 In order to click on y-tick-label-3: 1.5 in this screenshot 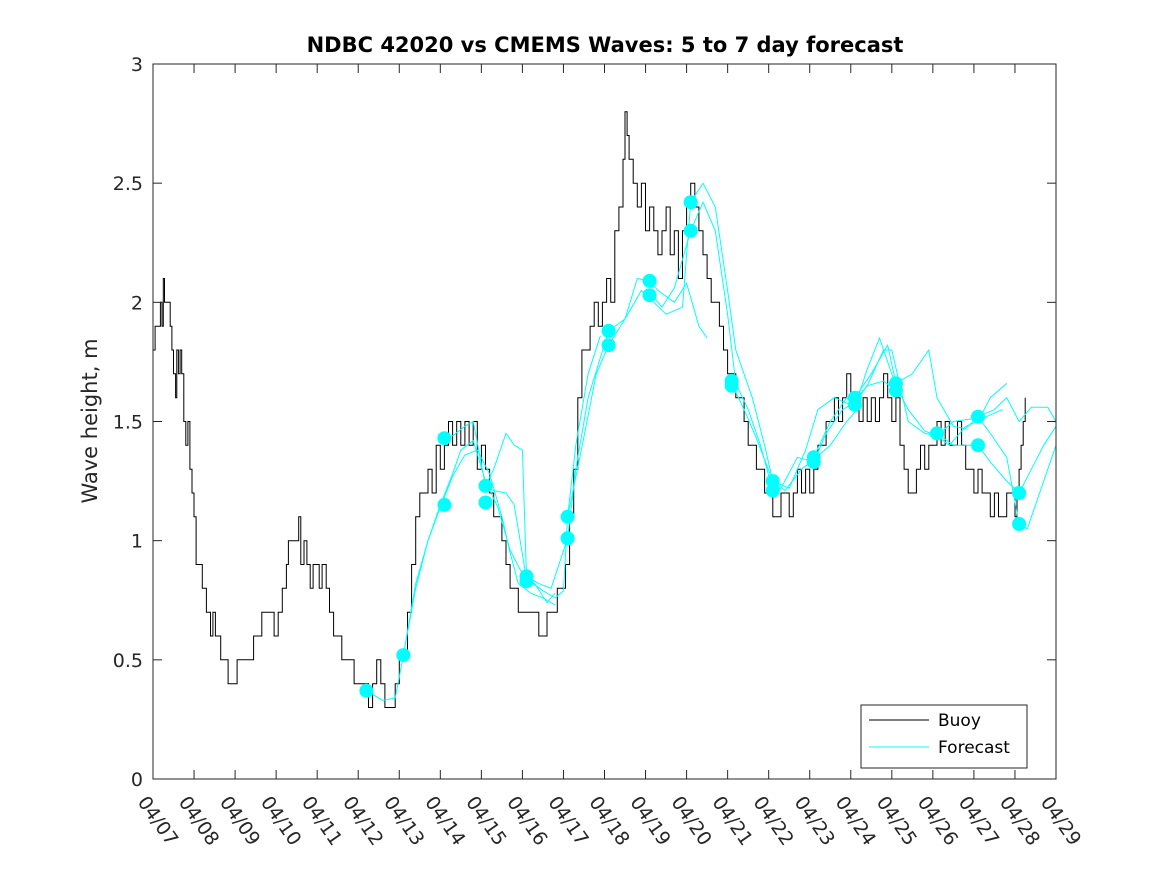, I will do `click(128, 423)`.